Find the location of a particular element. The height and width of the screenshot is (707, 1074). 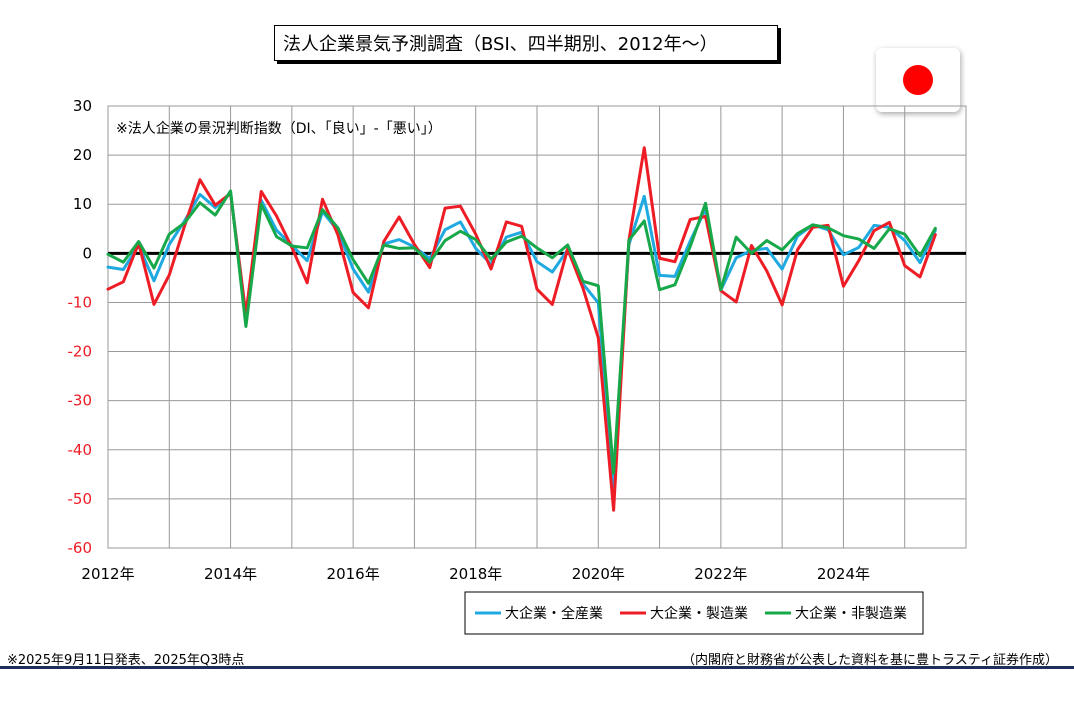

y-tick-label: 30 is located at coordinates (82, 106).